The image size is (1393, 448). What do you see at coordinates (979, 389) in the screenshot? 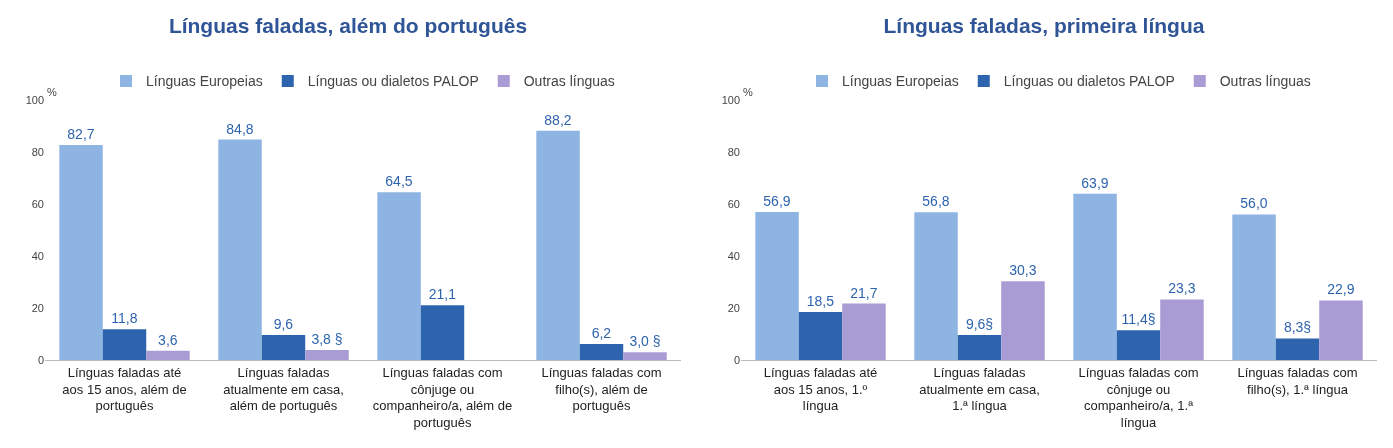
I see `x-tick-label: Línguas faladas atualmente em casa, 1.ª língua` at bounding box center [979, 389].